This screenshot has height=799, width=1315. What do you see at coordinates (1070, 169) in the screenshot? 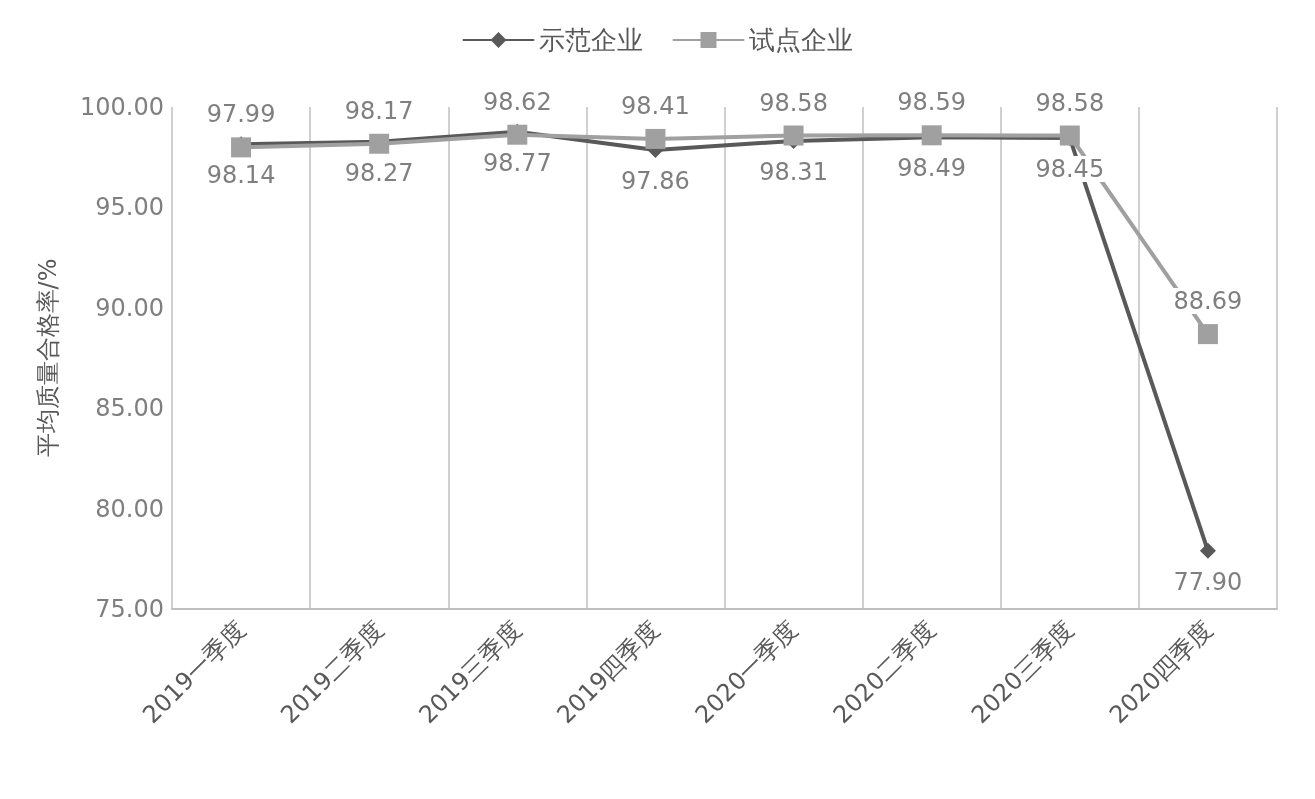
I see `data-label: 98.45` at bounding box center [1070, 169].